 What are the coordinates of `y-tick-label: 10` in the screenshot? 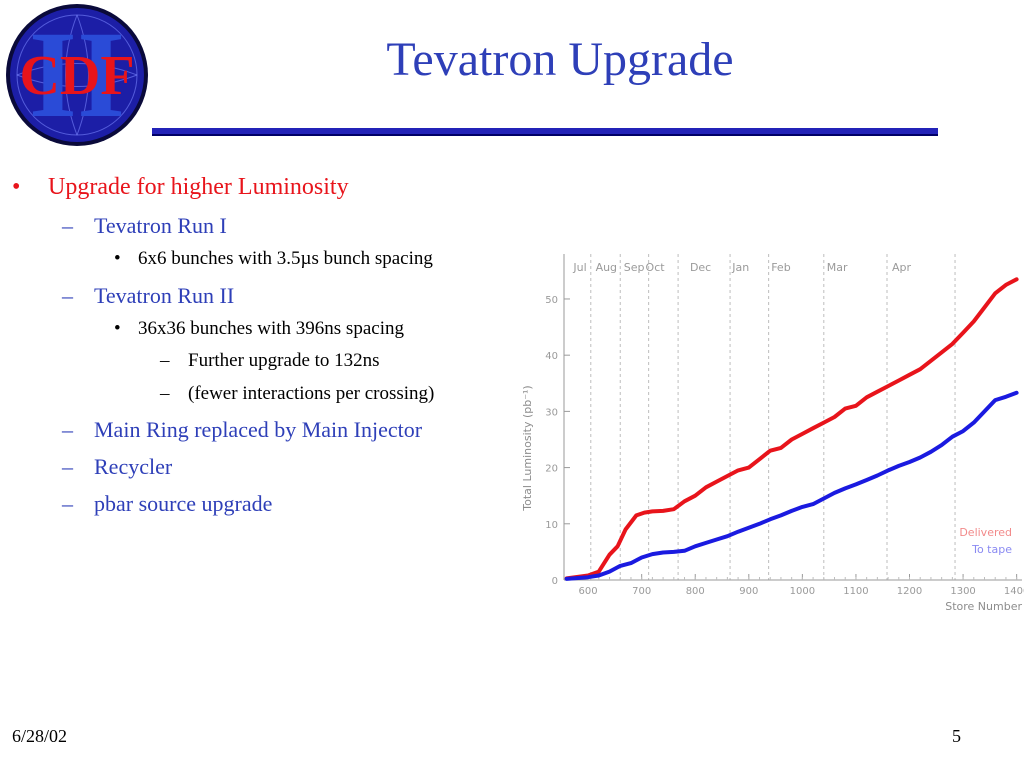 It's located at (551, 525).